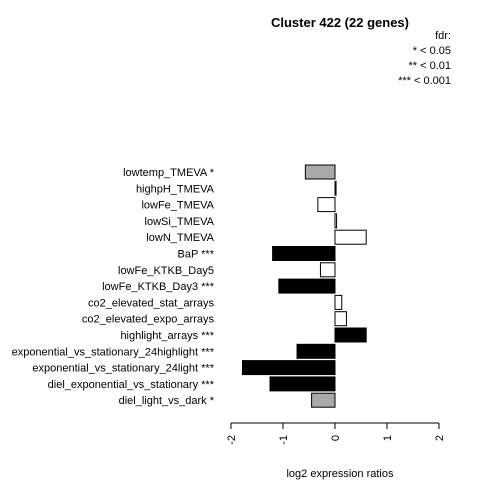 This screenshot has width=480, height=495. Describe the element at coordinates (175, 189) in the screenshot. I see `category-label-2: highpH_TMEVA` at that location.